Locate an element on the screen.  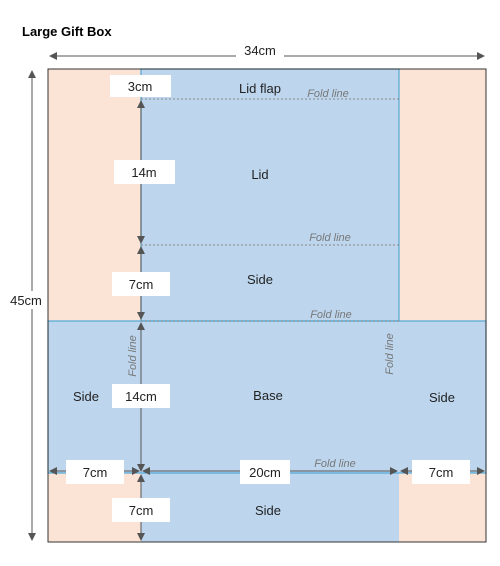
lid-dim-bg is located at coordinates (144, 172).